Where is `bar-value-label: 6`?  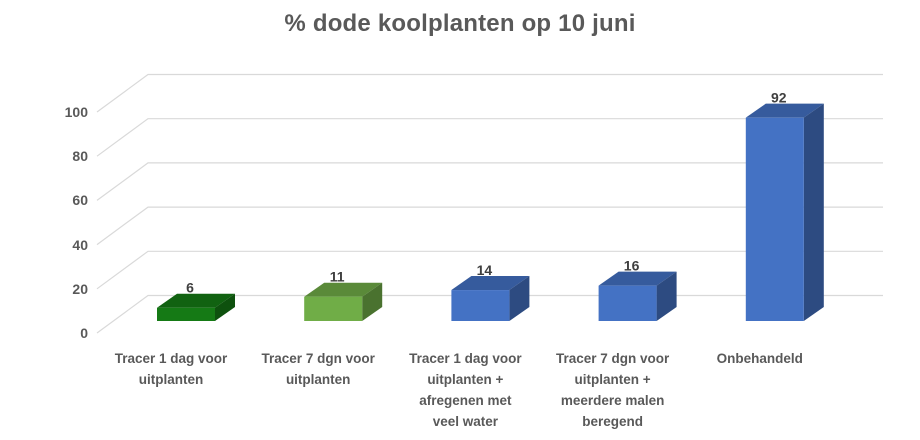
bar-value-label: 6 is located at coordinates (190, 288).